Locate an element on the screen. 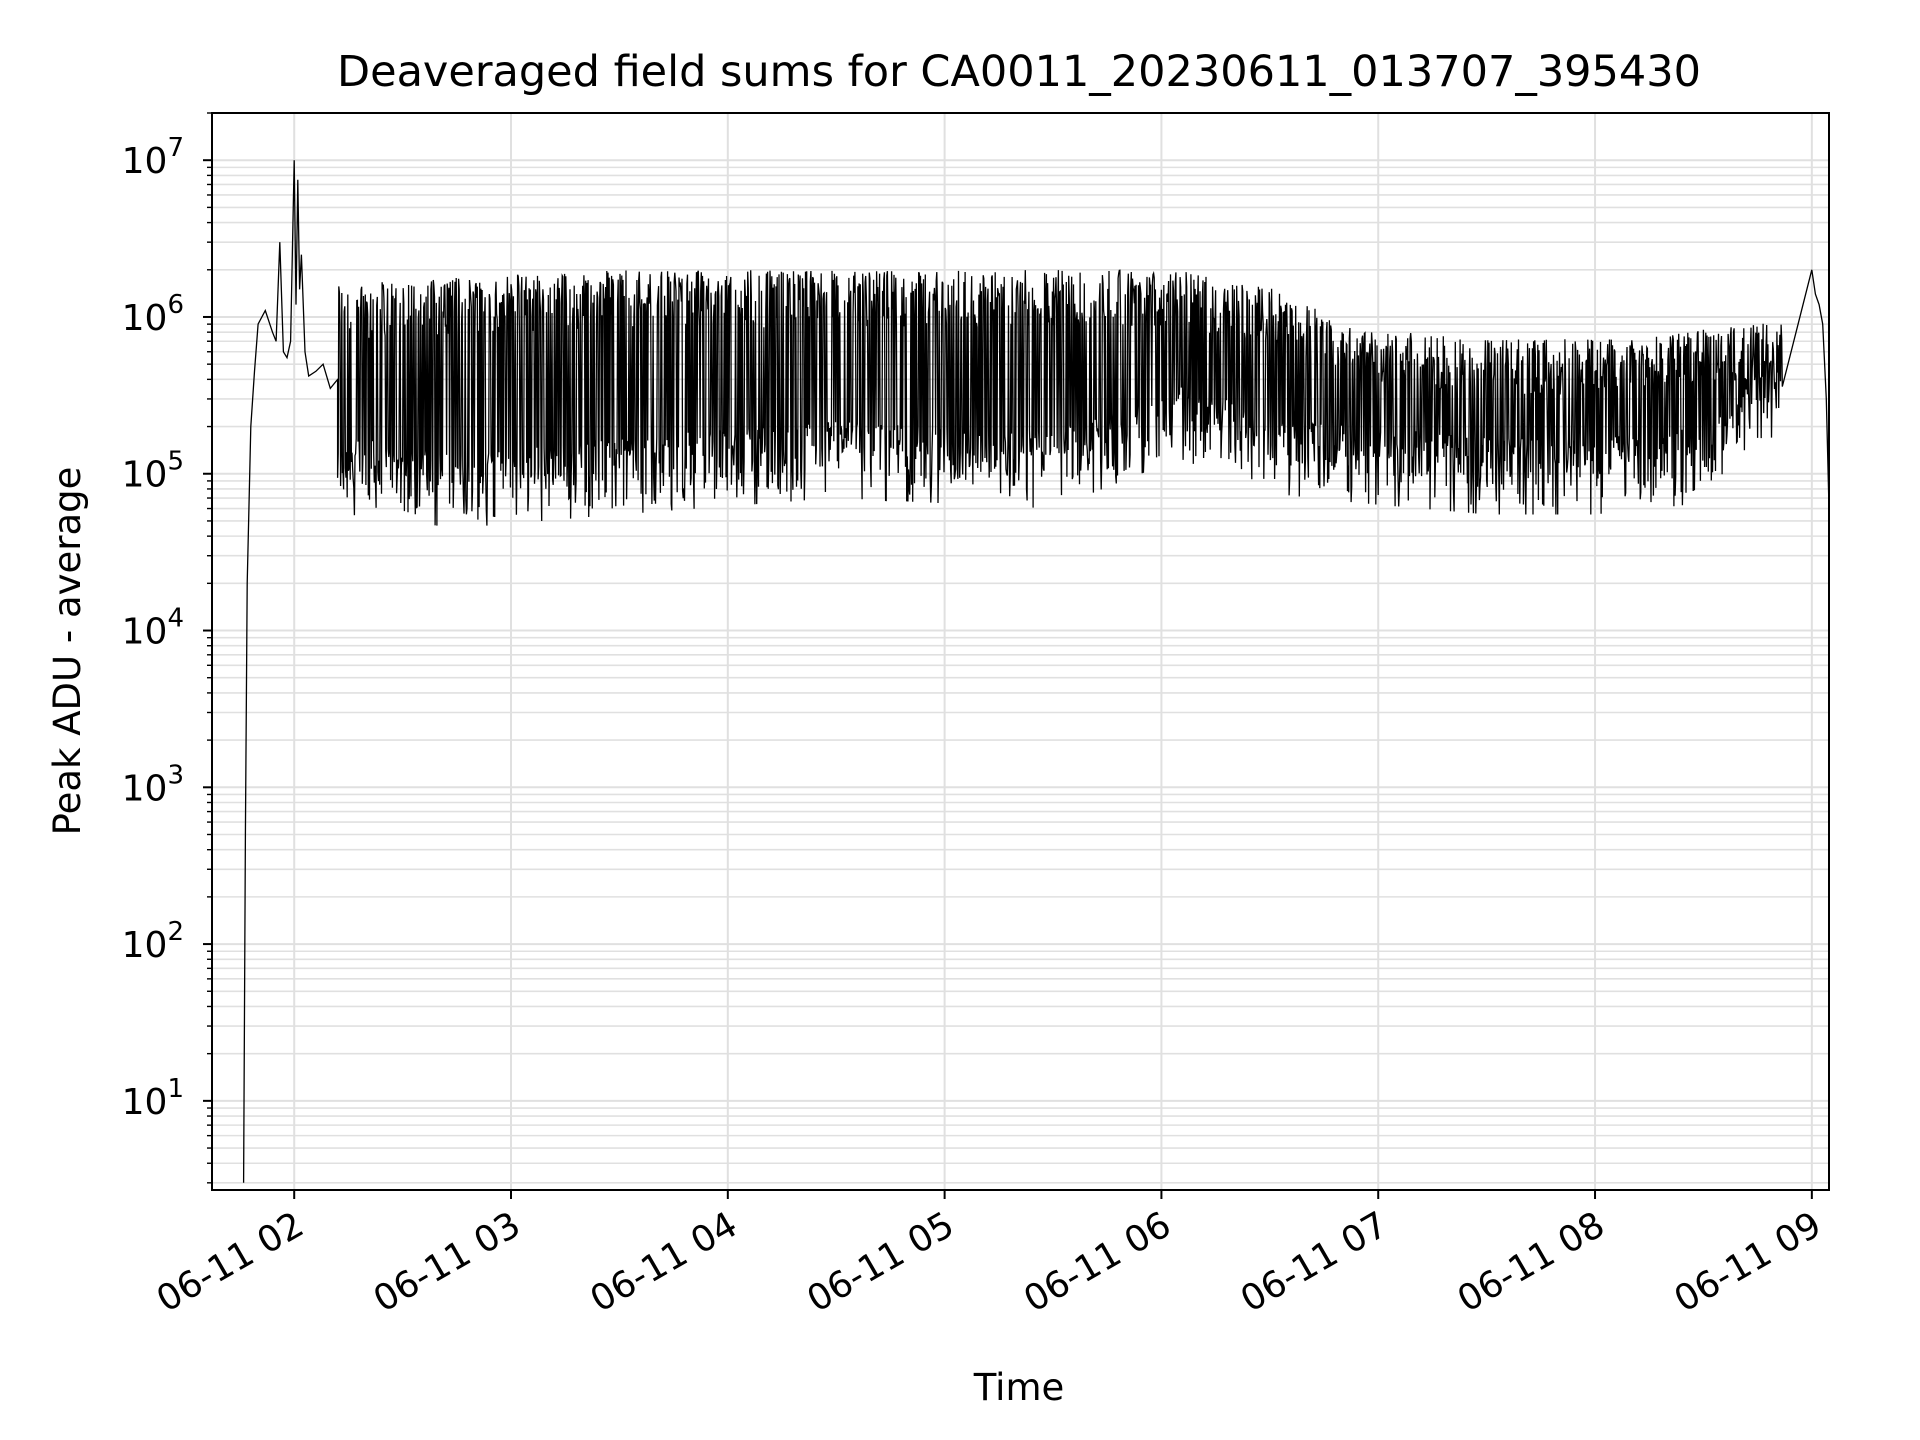 This screenshot has height=1440, width=1920. y-tick-label: 10³ is located at coordinates (153, 784).